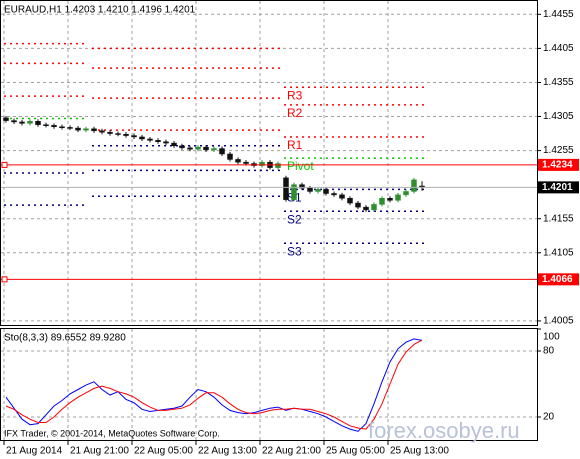  What do you see at coordinates (291, 451) in the screenshot?
I see `x-tick-label: 22 Aug 21:00` at bounding box center [291, 451].